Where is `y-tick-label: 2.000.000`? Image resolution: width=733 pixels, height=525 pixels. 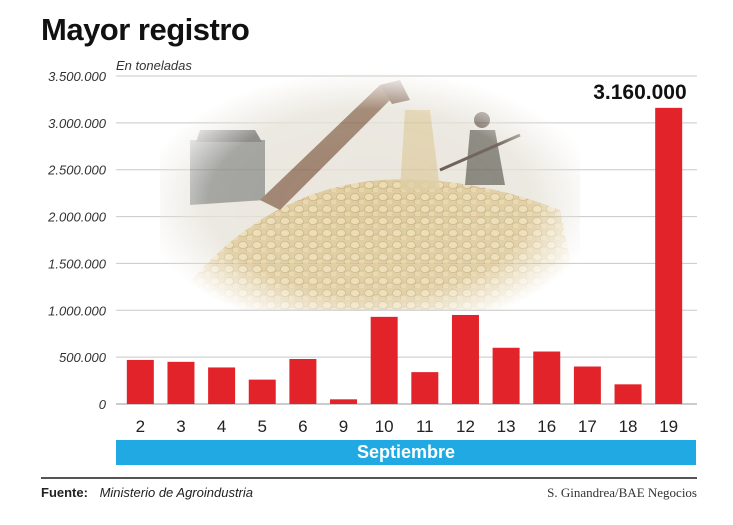
y-tick-label: 2.000.000 is located at coordinates (77, 217).